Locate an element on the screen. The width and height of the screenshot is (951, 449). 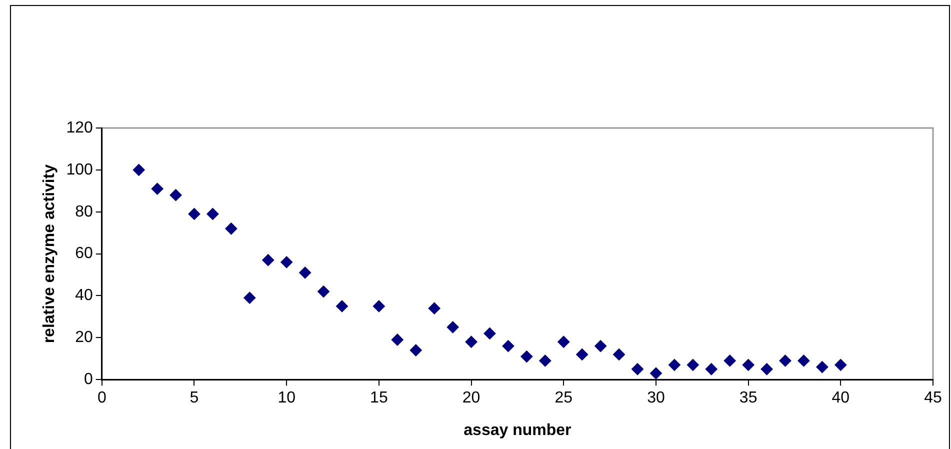
x-tick-label: 10 is located at coordinates (287, 398).